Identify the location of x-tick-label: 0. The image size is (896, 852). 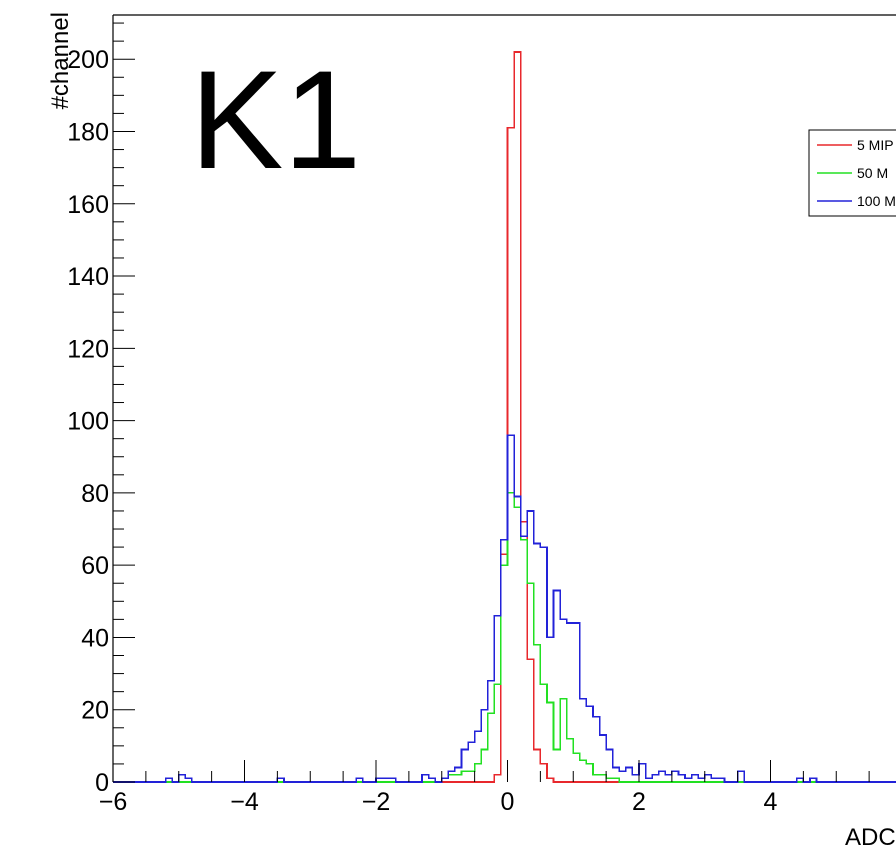
(508, 802).